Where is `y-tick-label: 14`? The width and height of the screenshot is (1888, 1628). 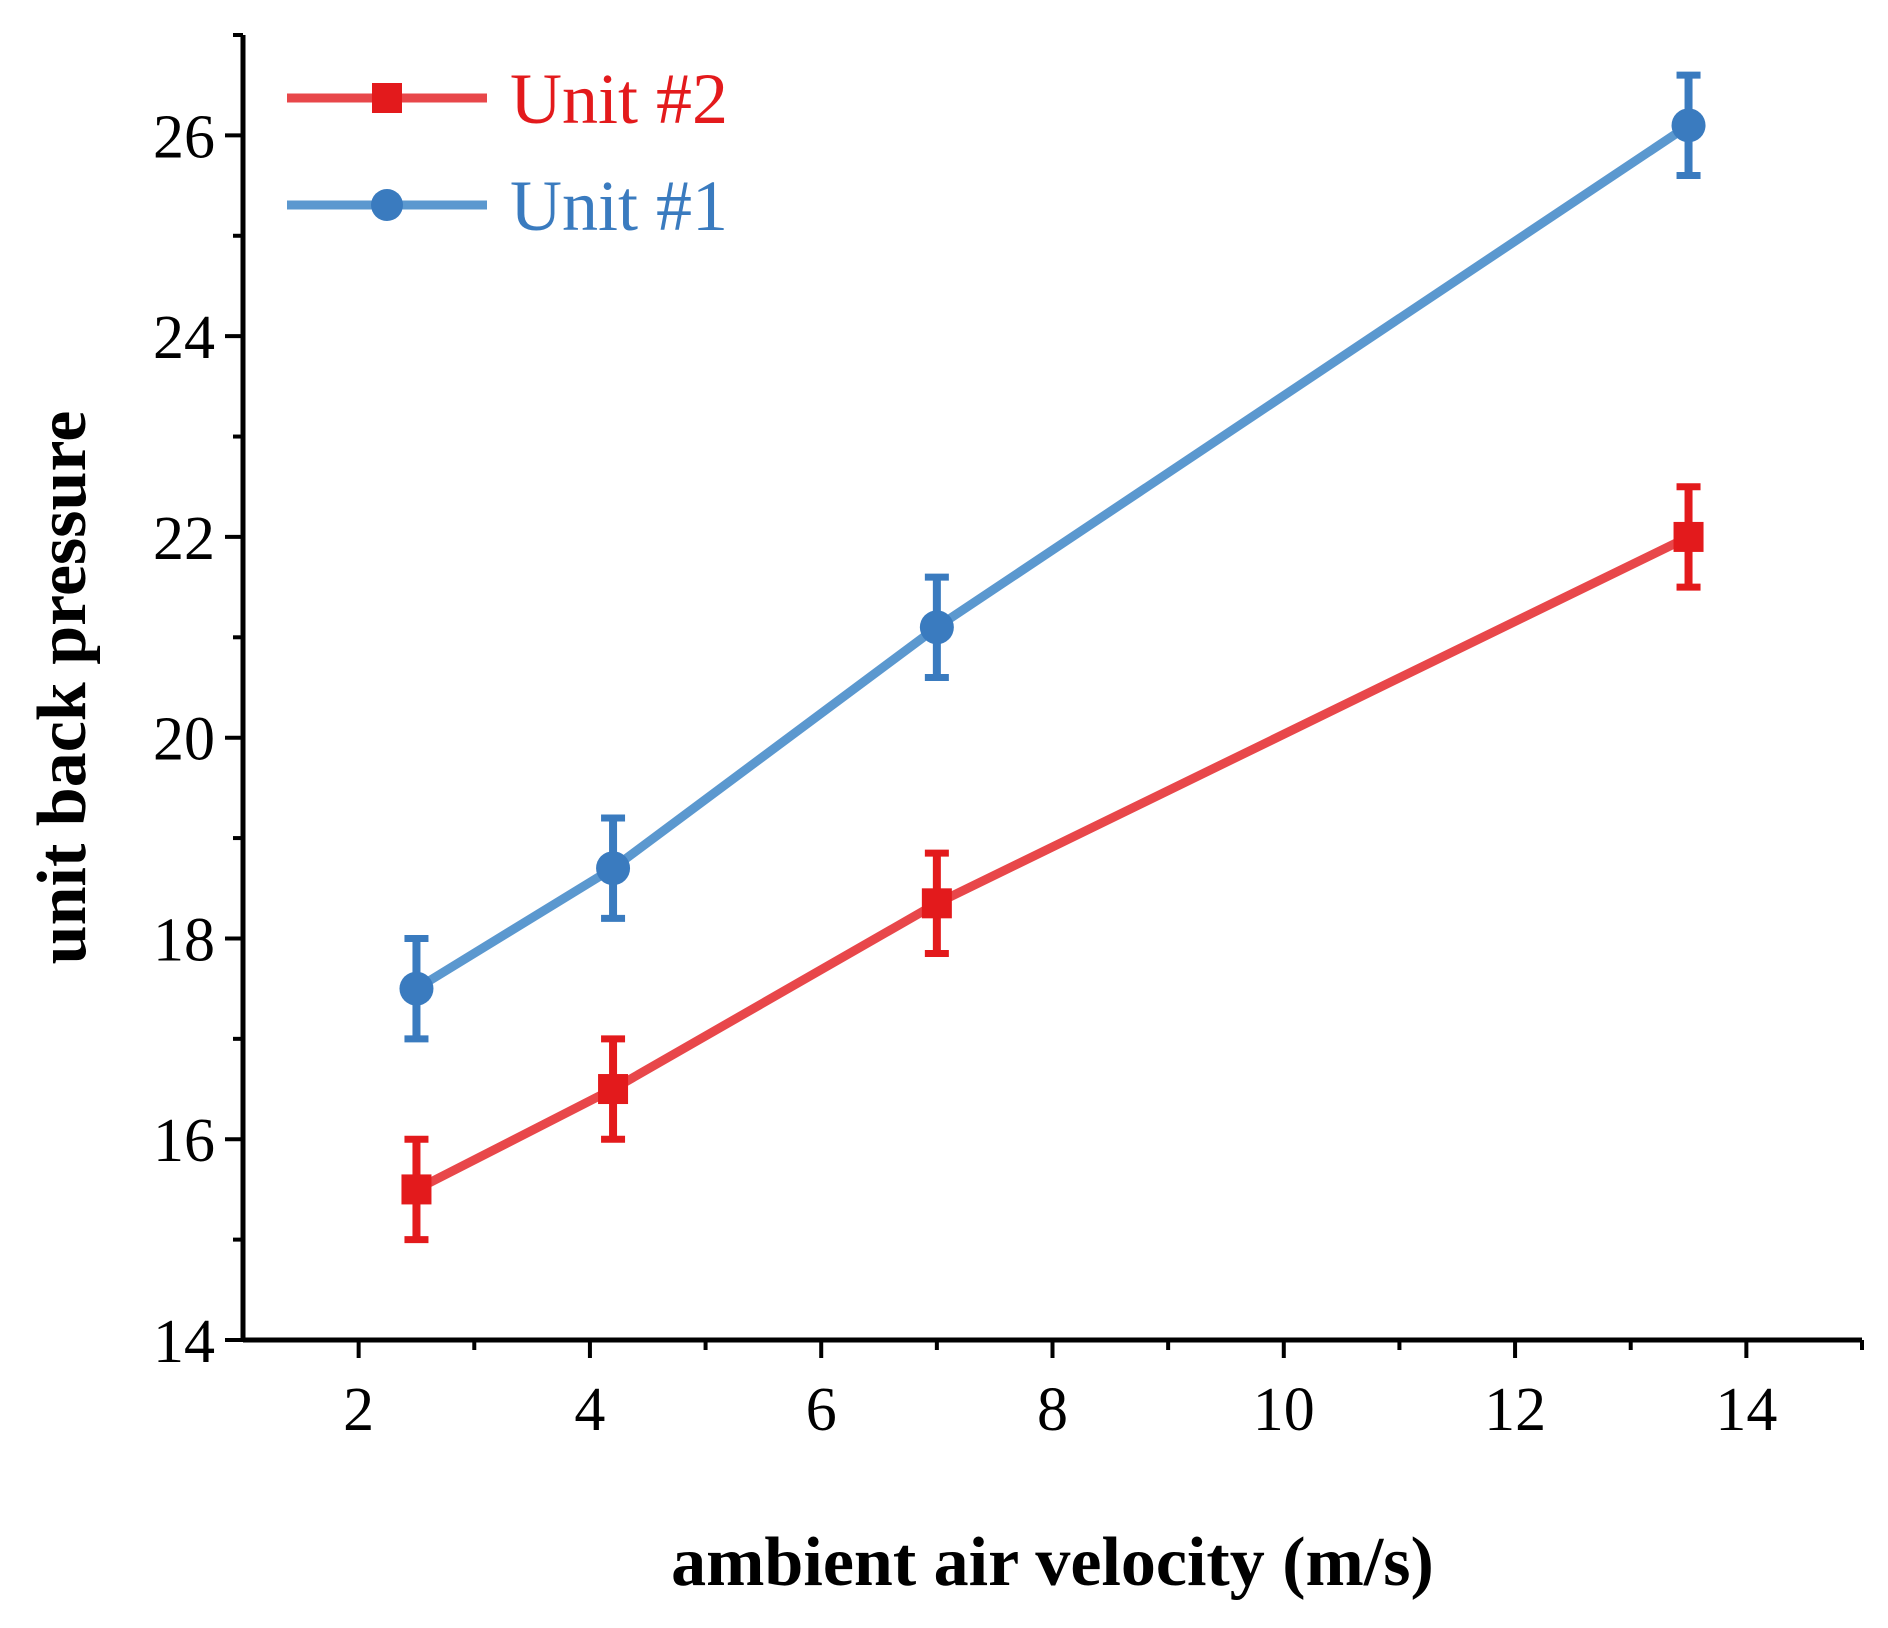
y-tick-label: 14 is located at coordinates (184, 1342).